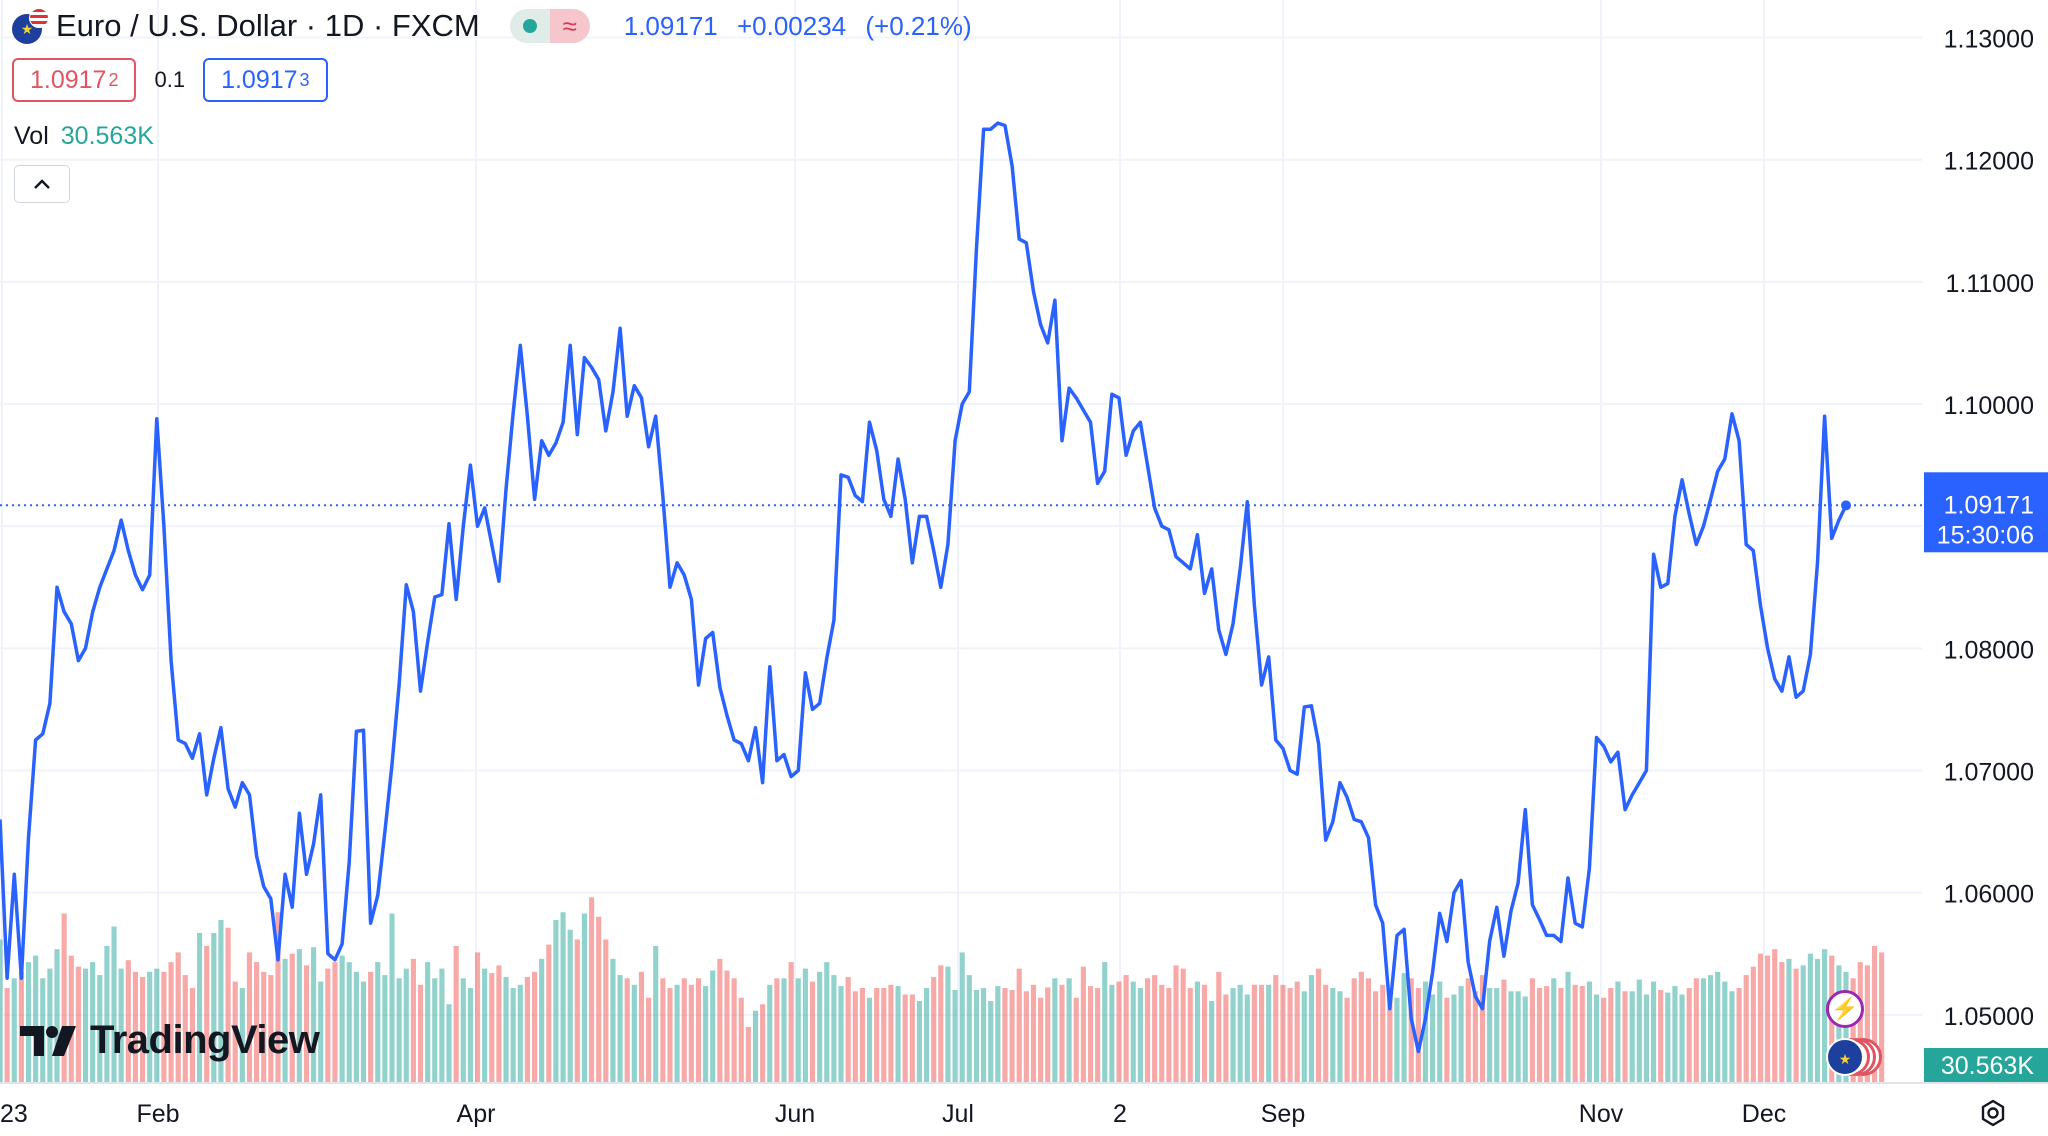 This screenshot has width=2048, height=1136. I want to click on sell-button: 1.0917 2, so click(74, 80).